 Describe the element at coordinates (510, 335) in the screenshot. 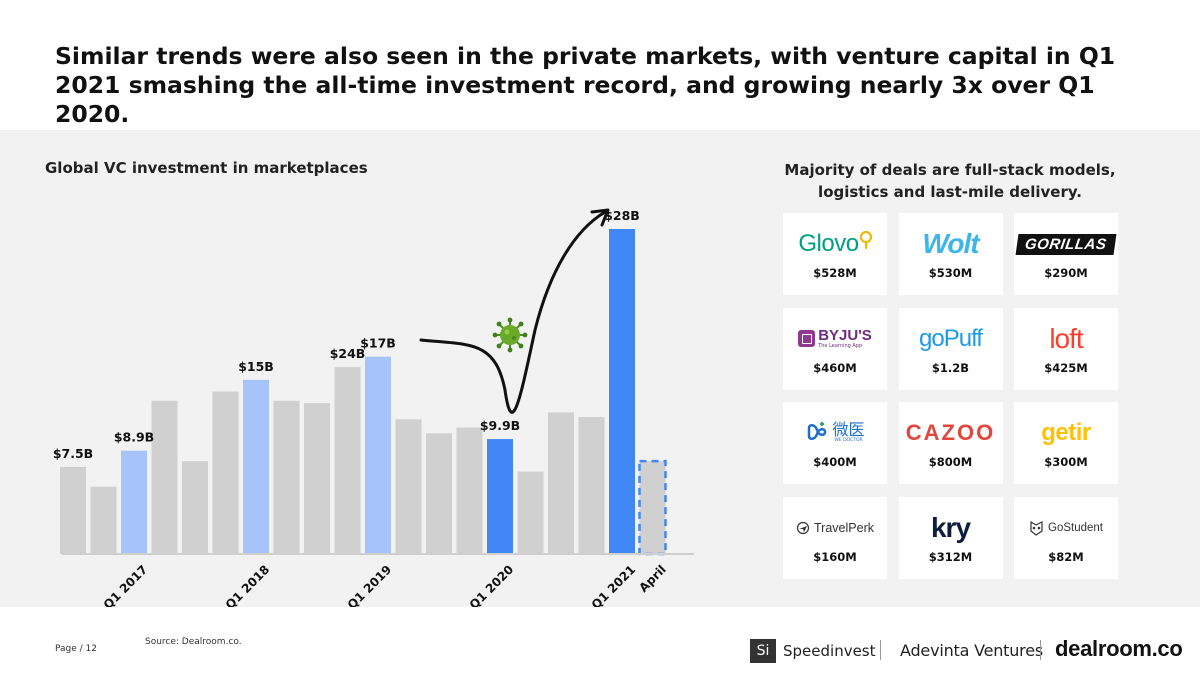

I see `virus-icon` at that location.